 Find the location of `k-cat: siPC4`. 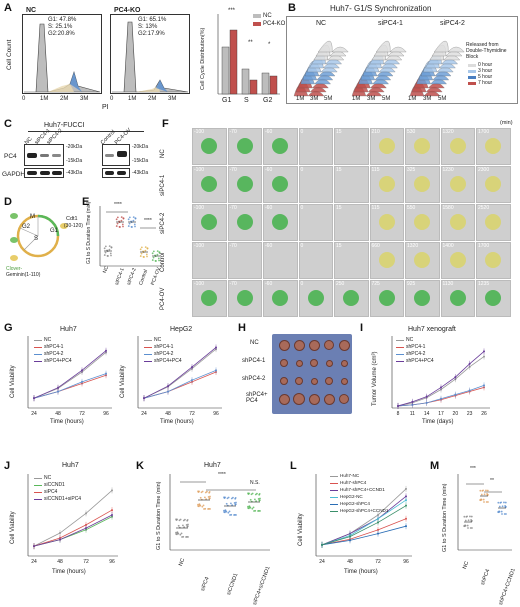

k-cat: siPC4 is located at coordinates (205, 584).